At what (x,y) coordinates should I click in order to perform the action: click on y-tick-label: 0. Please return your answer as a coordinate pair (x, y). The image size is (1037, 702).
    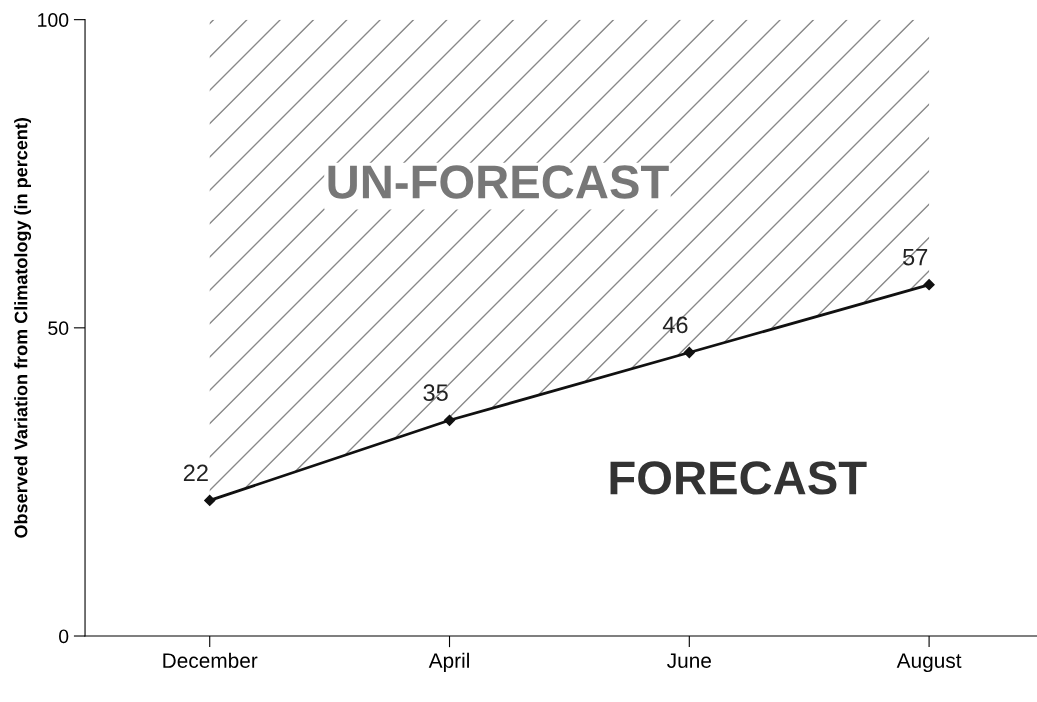
    Looking at the image, I should click on (64, 636).